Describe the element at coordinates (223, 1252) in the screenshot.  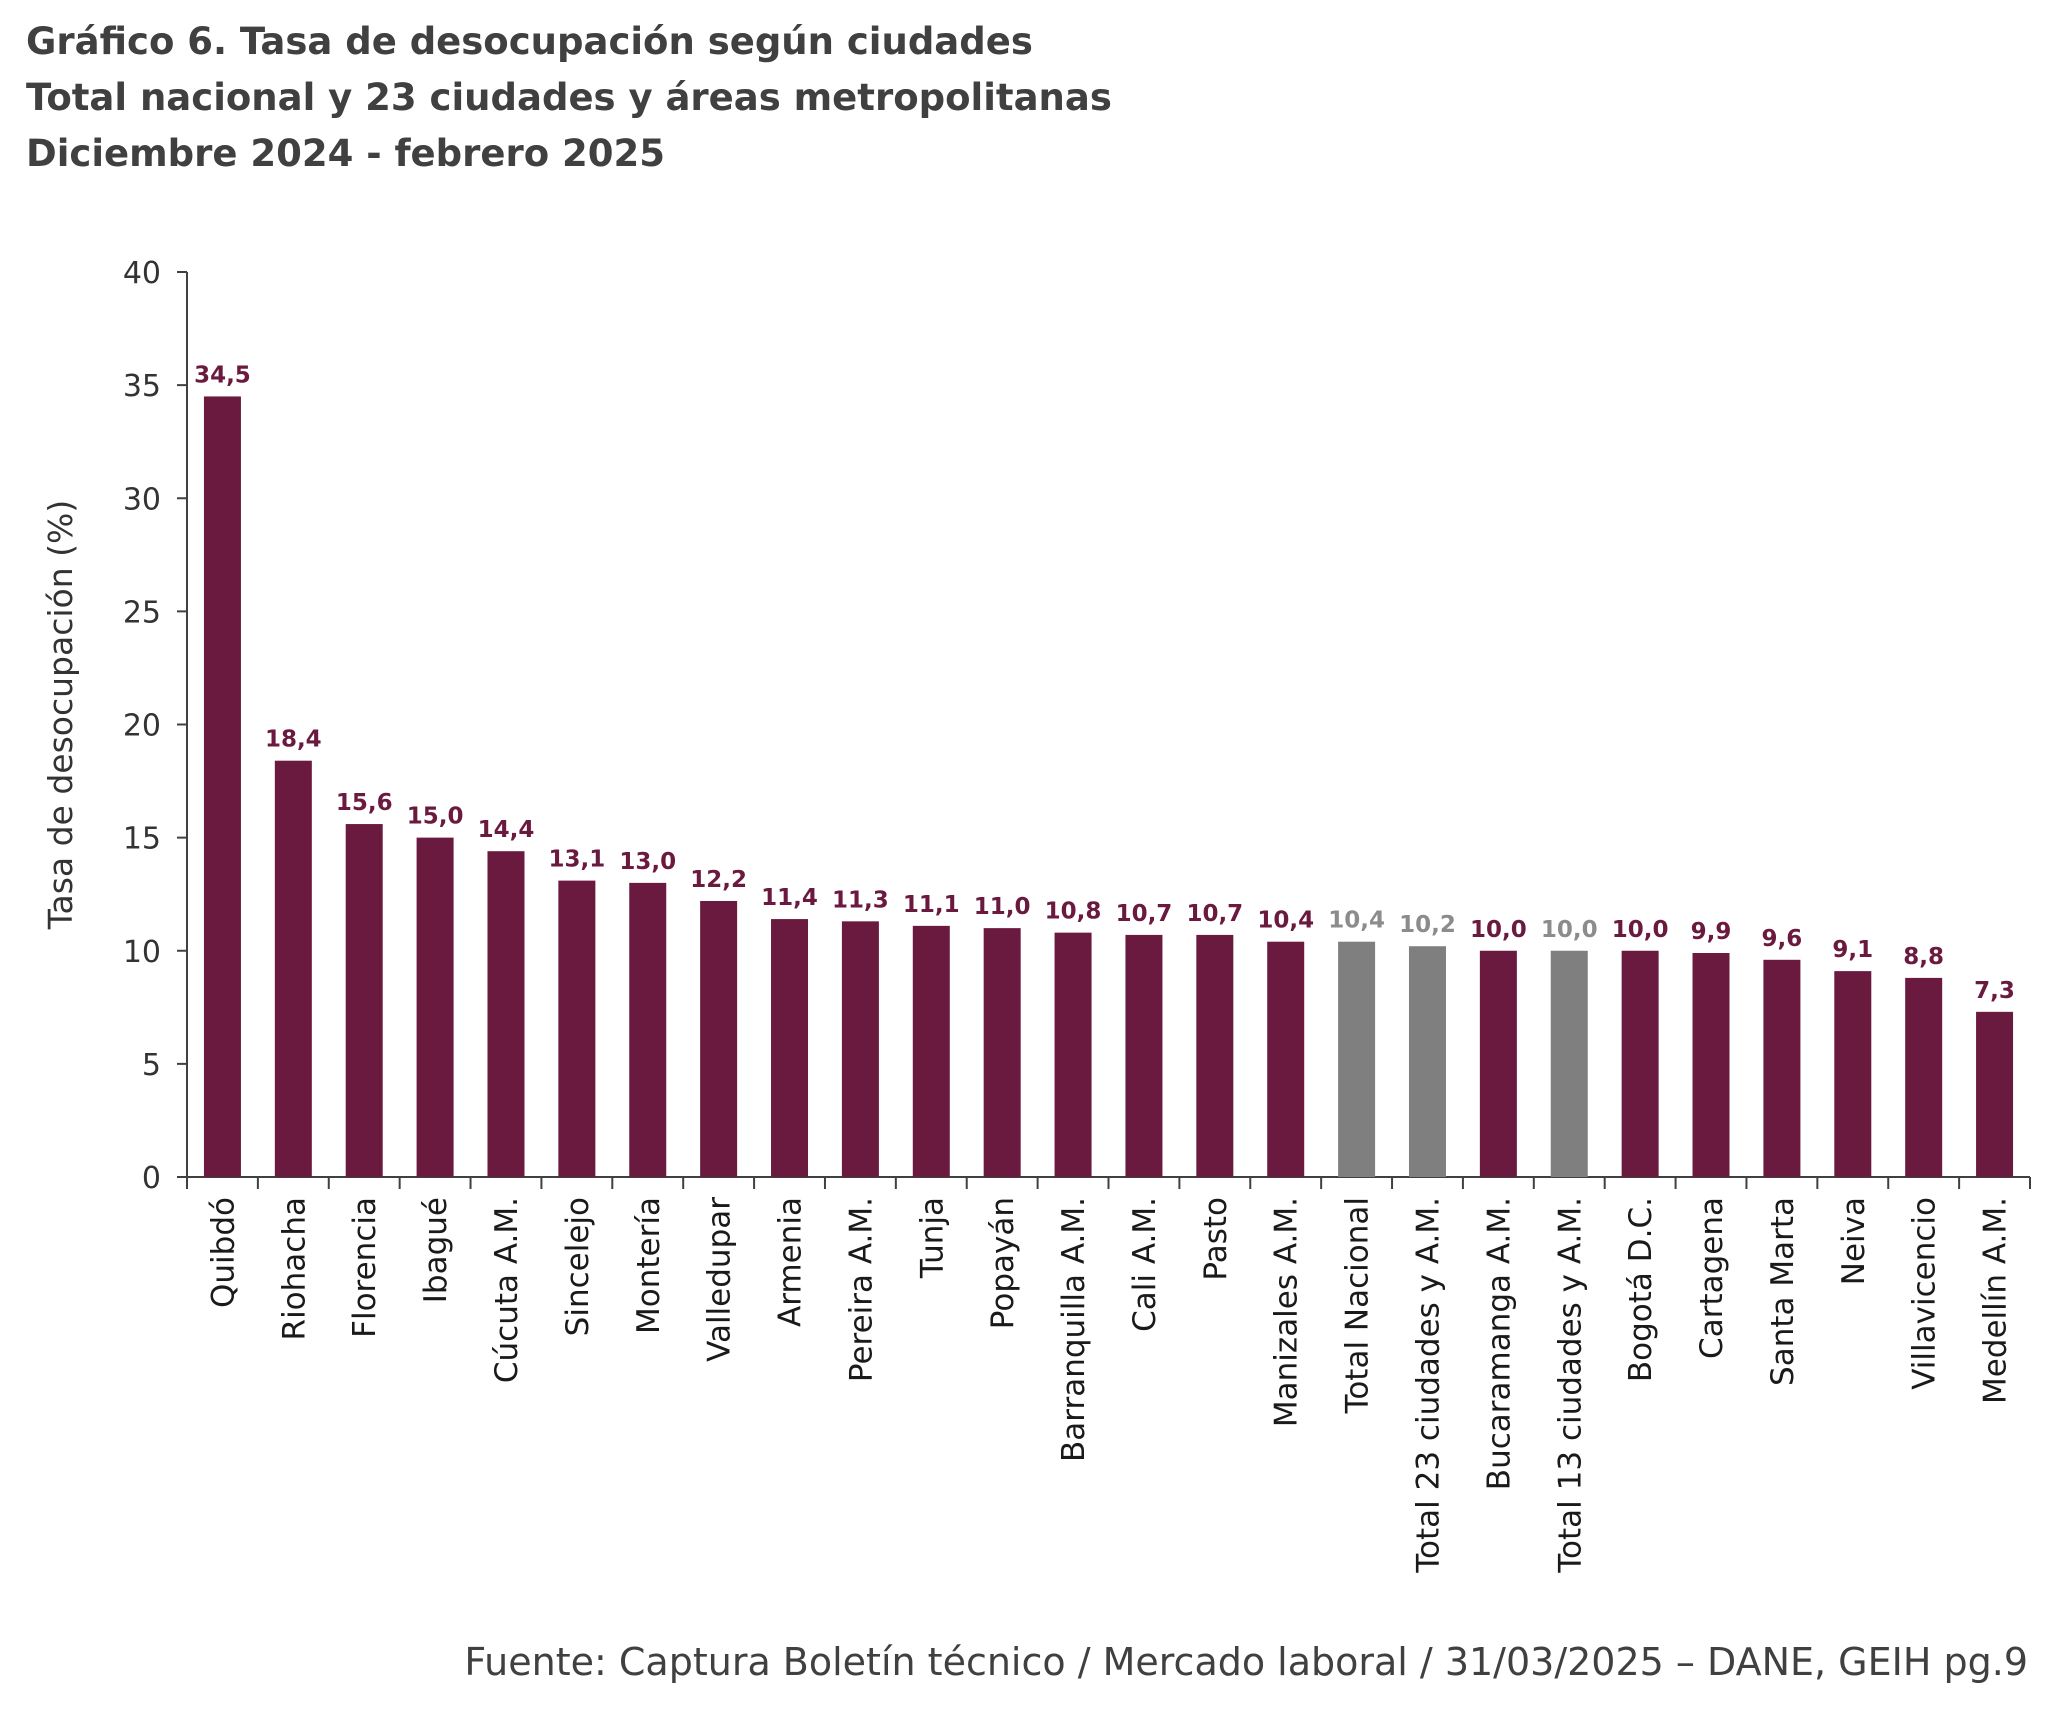
I see `category-label: Quibdó` at that location.